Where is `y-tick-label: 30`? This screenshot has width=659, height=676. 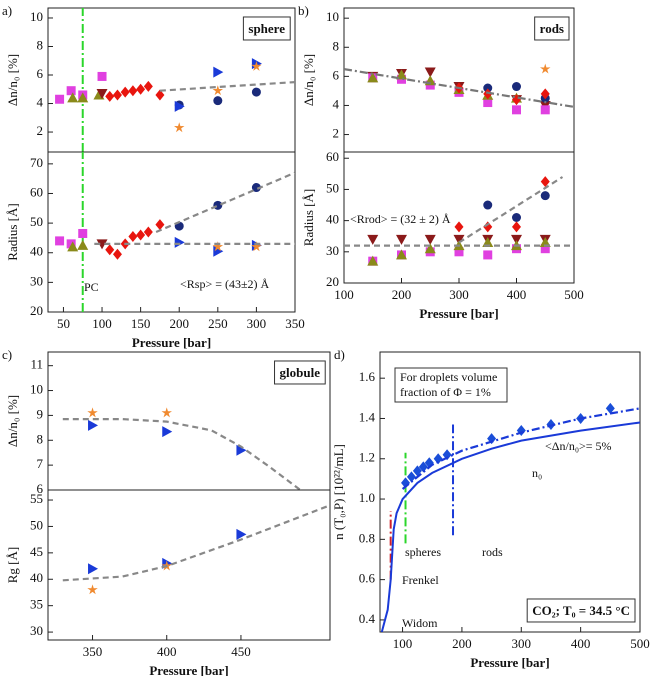 y-tick-label: 30 is located at coordinates (36, 630).